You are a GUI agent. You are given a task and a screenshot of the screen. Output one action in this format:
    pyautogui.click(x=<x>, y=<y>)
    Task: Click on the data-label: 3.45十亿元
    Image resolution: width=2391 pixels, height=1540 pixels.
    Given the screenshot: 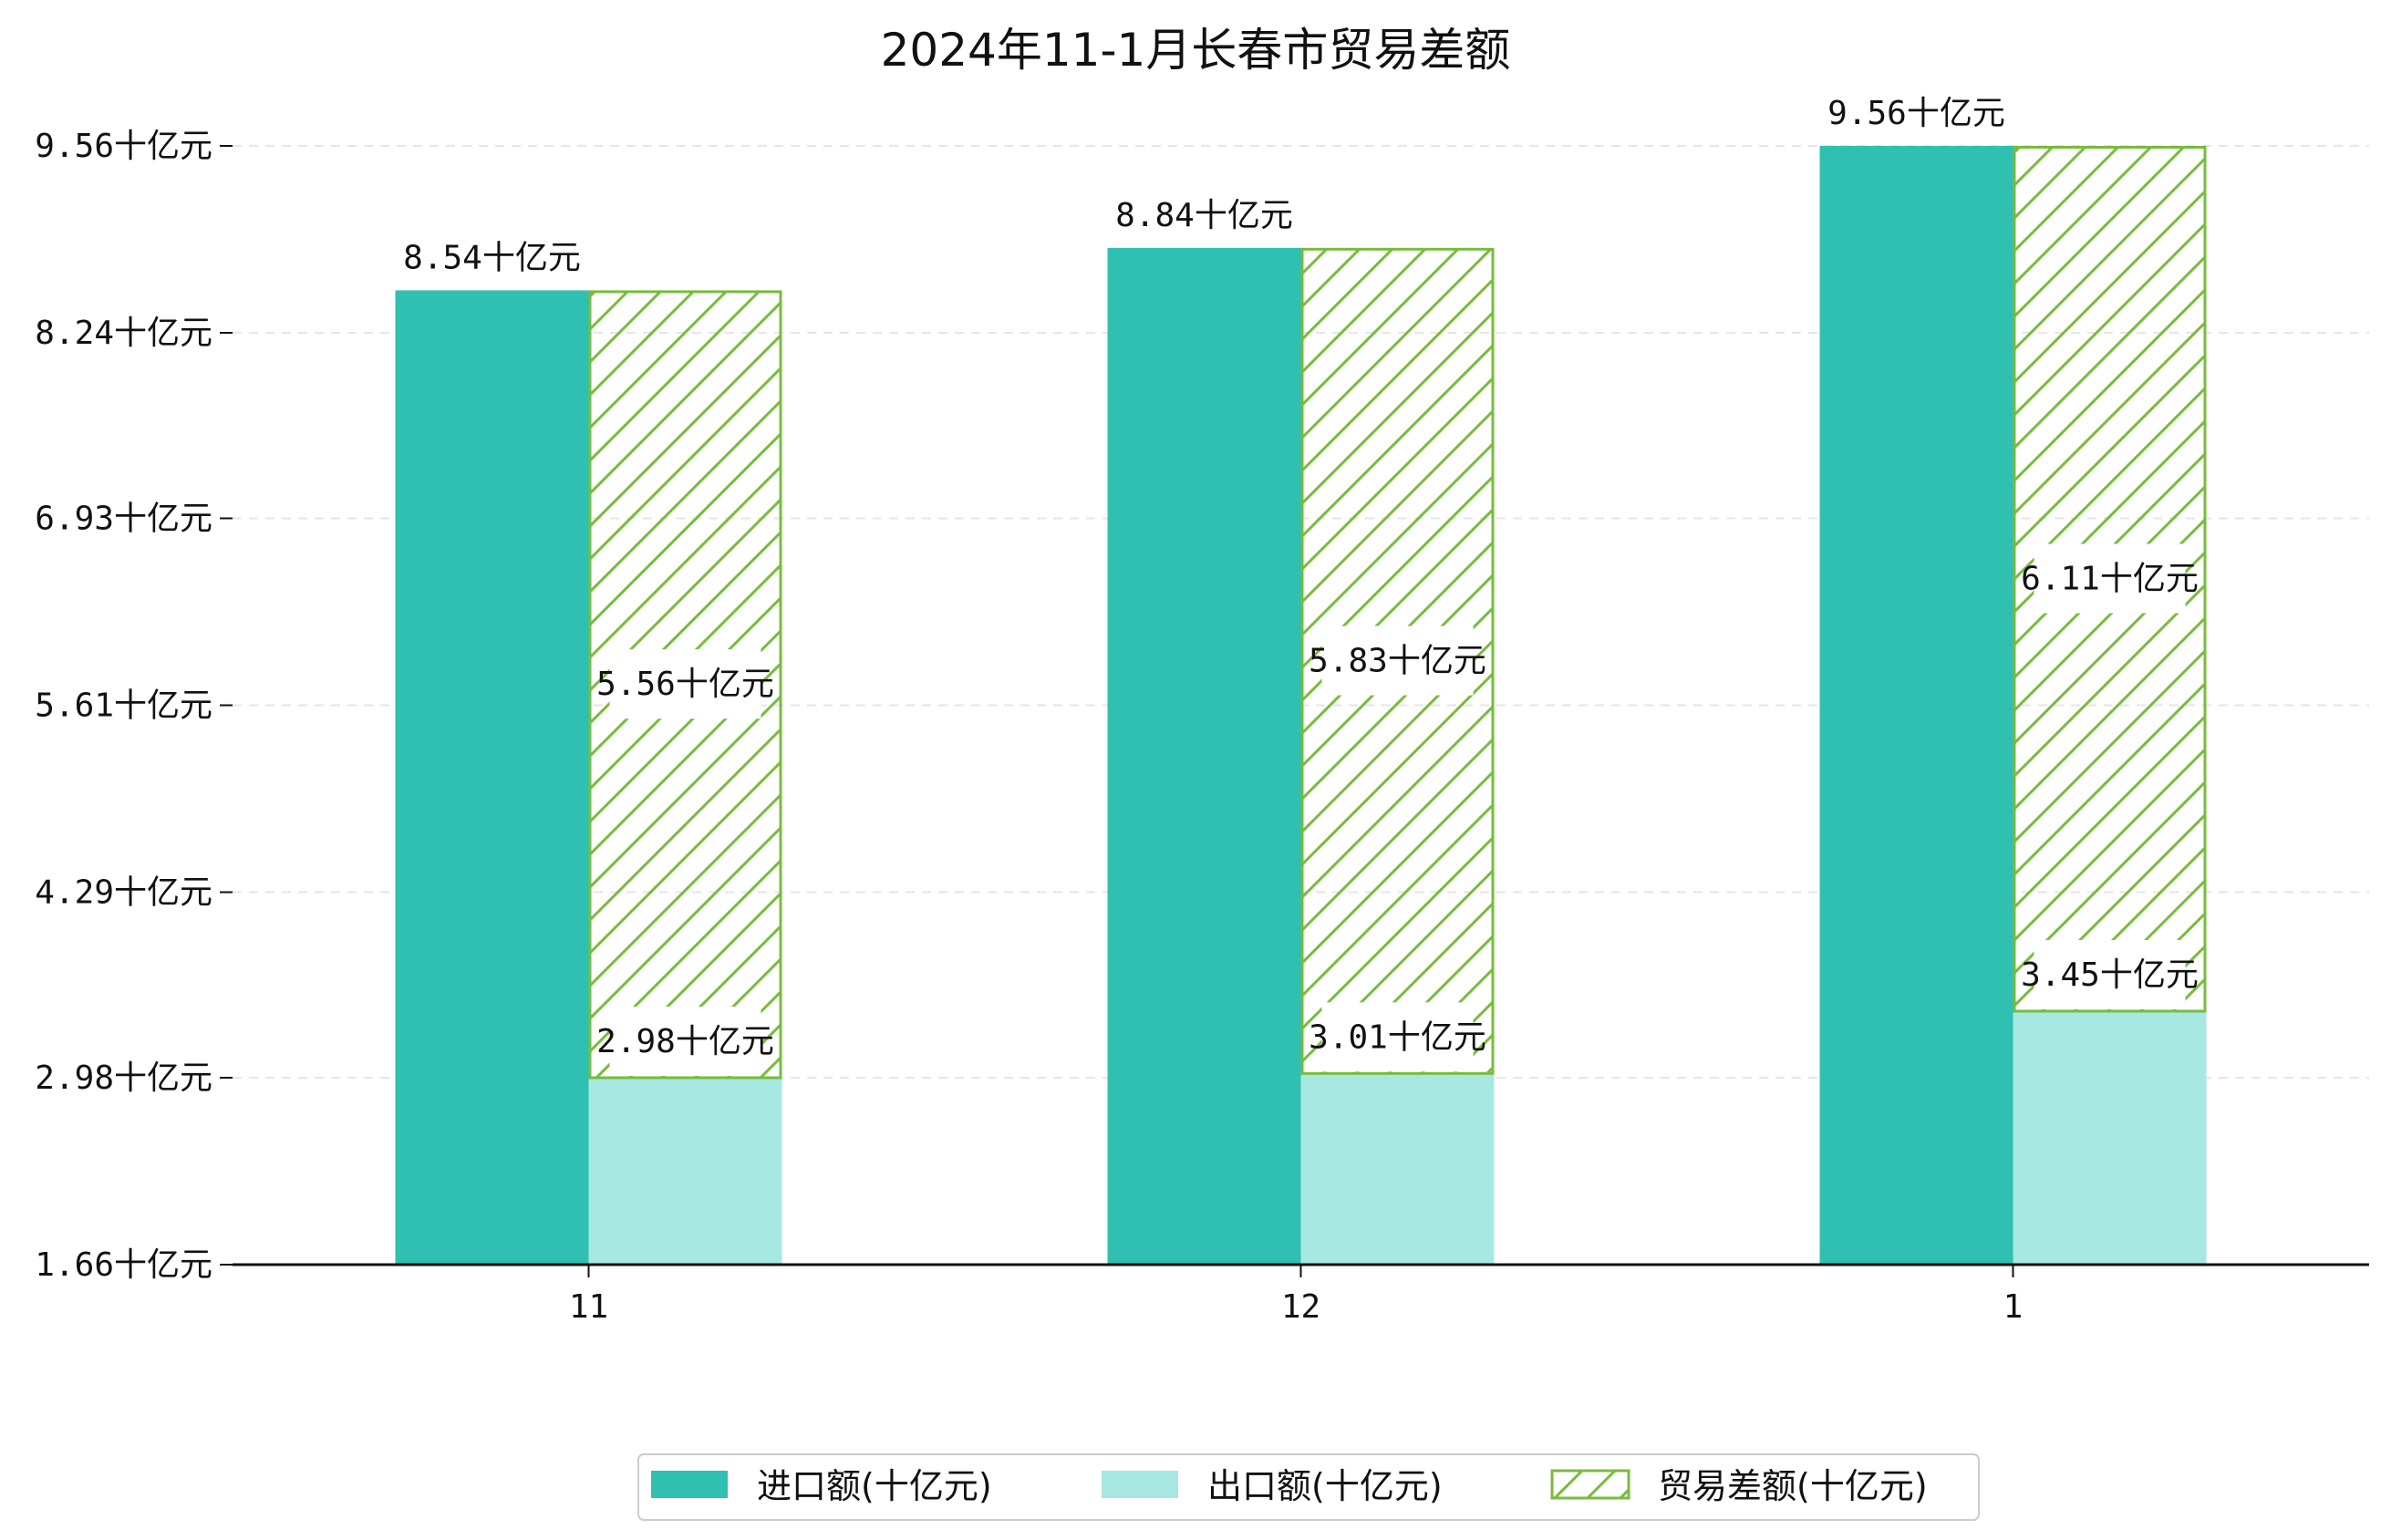 What is the action you would take?
    pyautogui.click(x=2110, y=975)
    